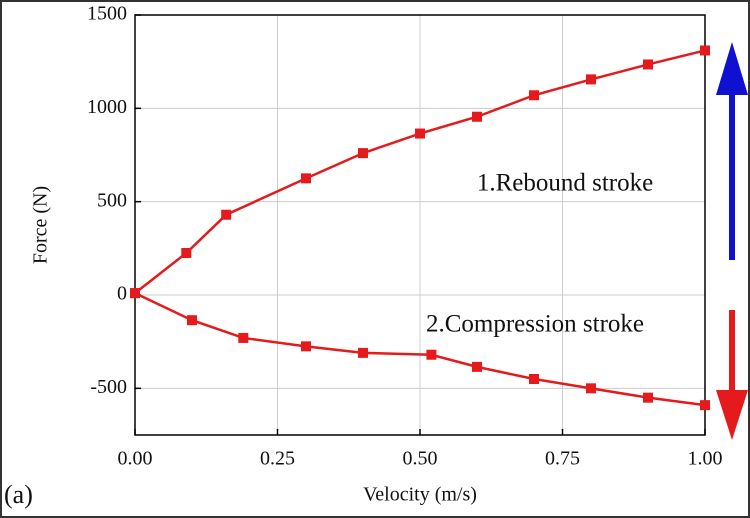  I want to click on rebound-arrow, so click(732, 151).